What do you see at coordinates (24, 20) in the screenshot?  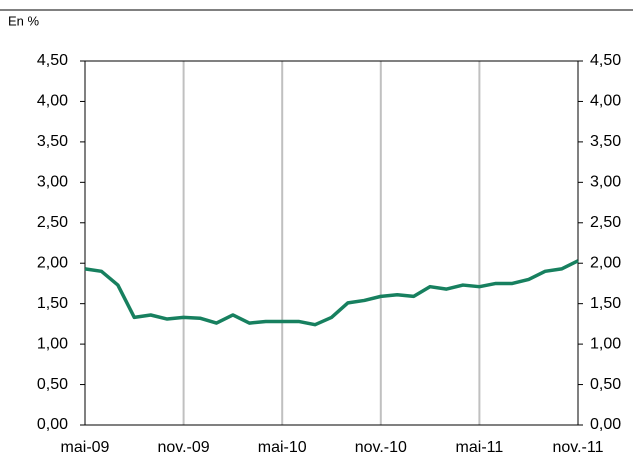 I see `unit-label: En %` at bounding box center [24, 20].